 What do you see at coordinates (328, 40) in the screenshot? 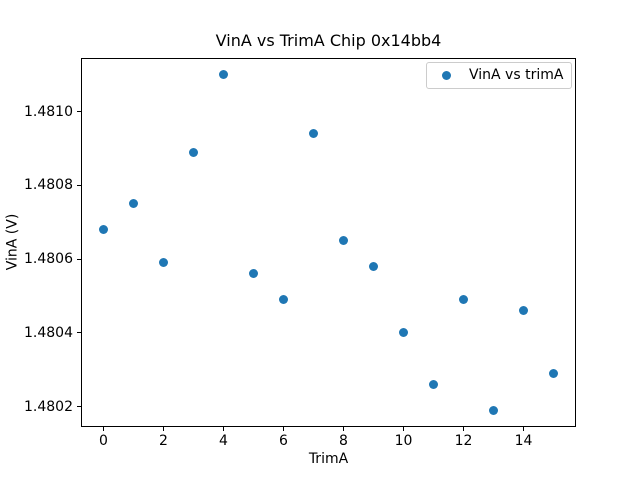
I see `chart-title: VinA vs TrimA Chip 0x14bb4` at bounding box center [328, 40].